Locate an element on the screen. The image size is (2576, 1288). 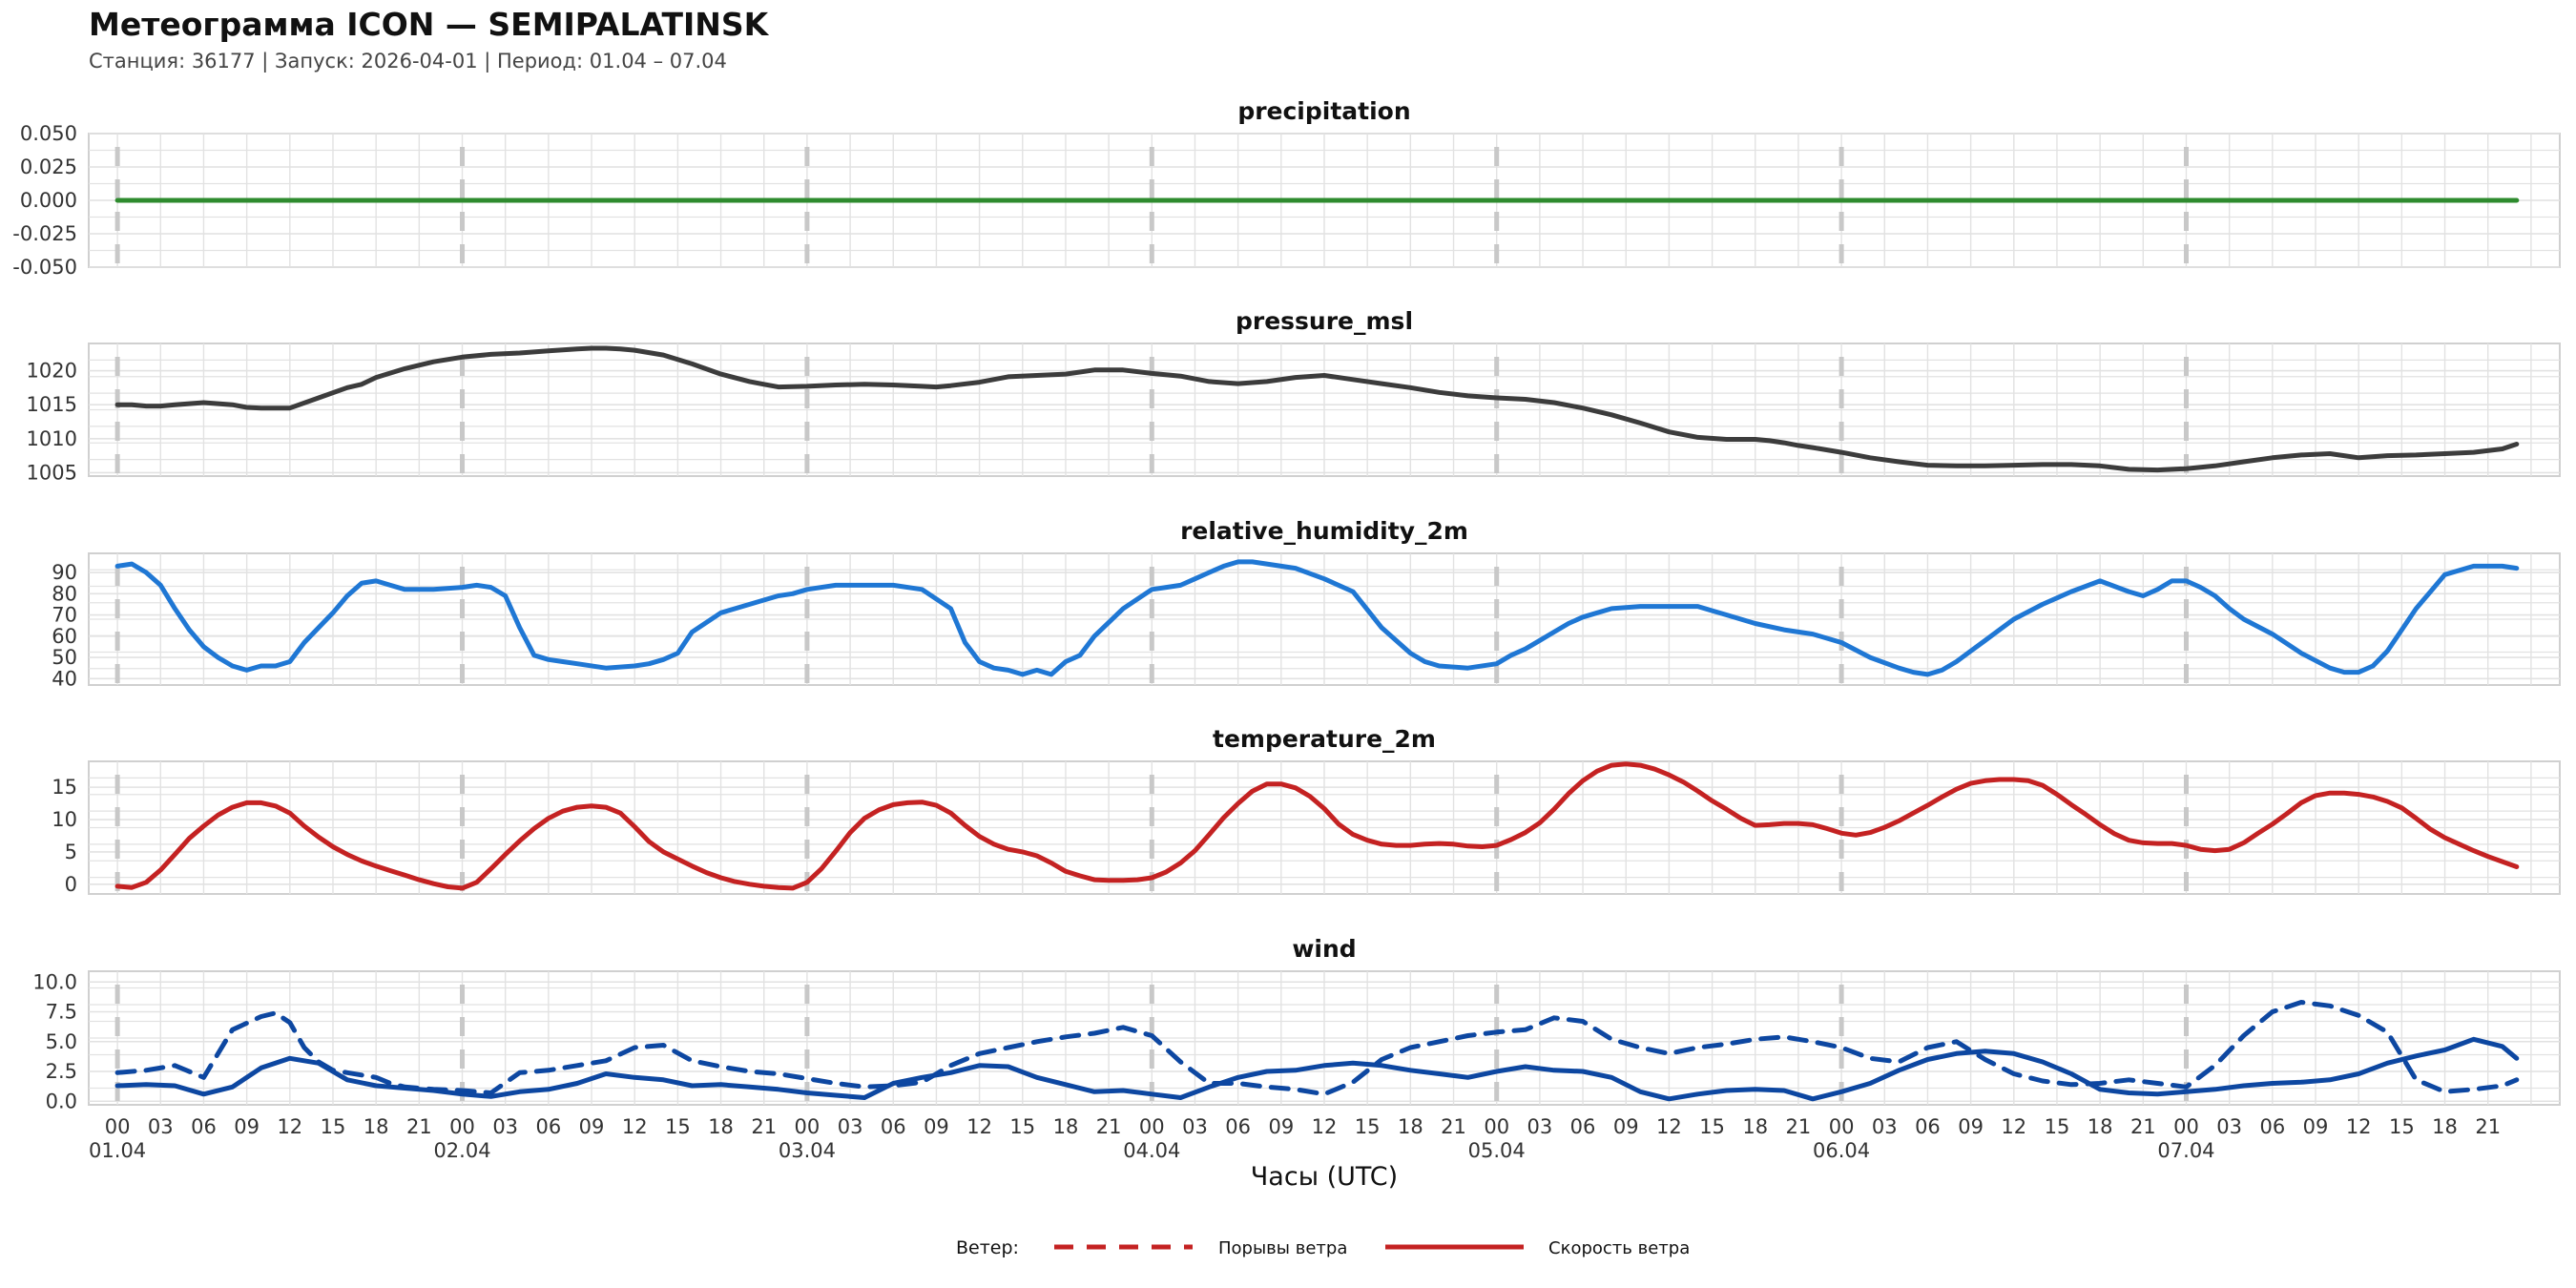
series-line-pressure_msl is located at coordinates (1317, 409).